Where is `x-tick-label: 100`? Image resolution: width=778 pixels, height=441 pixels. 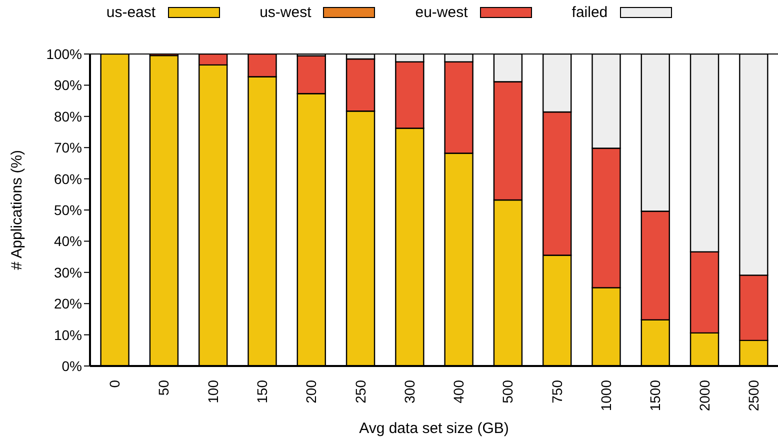 x-tick-label: 100 is located at coordinates (212, 392).